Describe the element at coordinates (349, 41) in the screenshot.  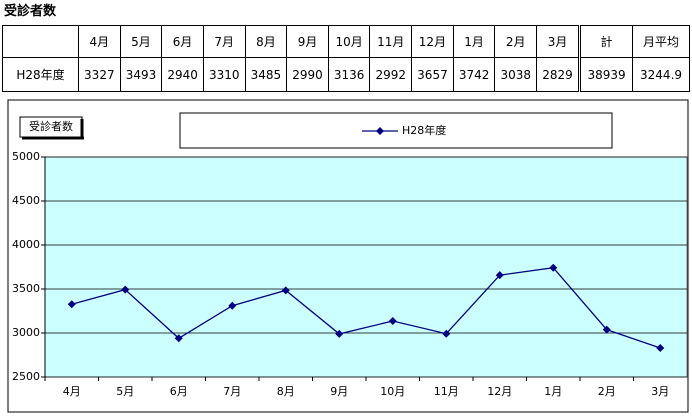
I see `column-header: 10月` at that location.